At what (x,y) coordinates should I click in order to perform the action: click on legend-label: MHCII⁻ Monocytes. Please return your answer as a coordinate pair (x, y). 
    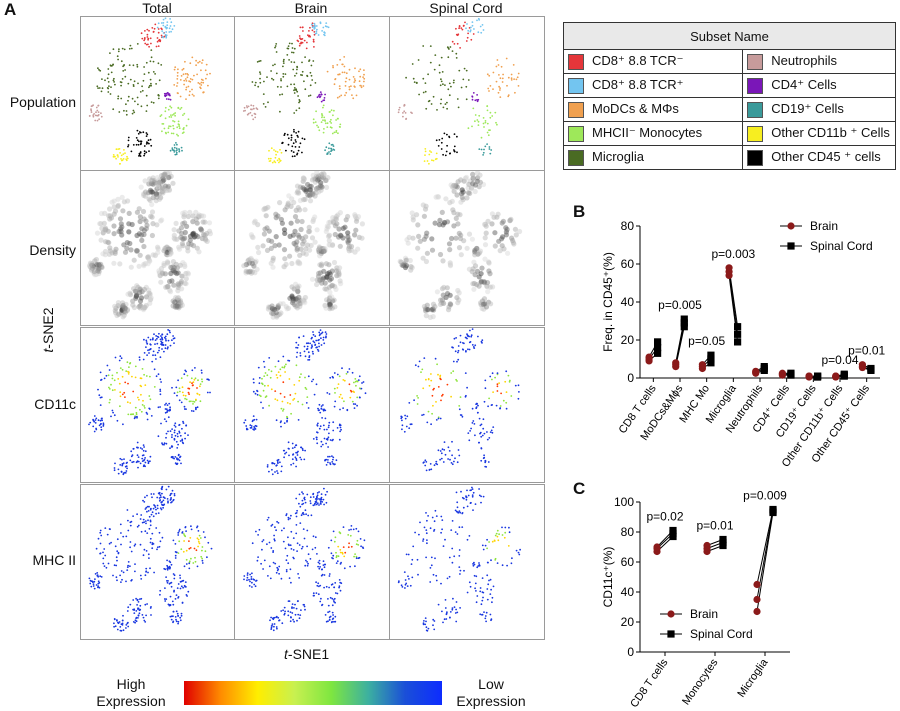
    Looking at the image, I should click on (647, 133).